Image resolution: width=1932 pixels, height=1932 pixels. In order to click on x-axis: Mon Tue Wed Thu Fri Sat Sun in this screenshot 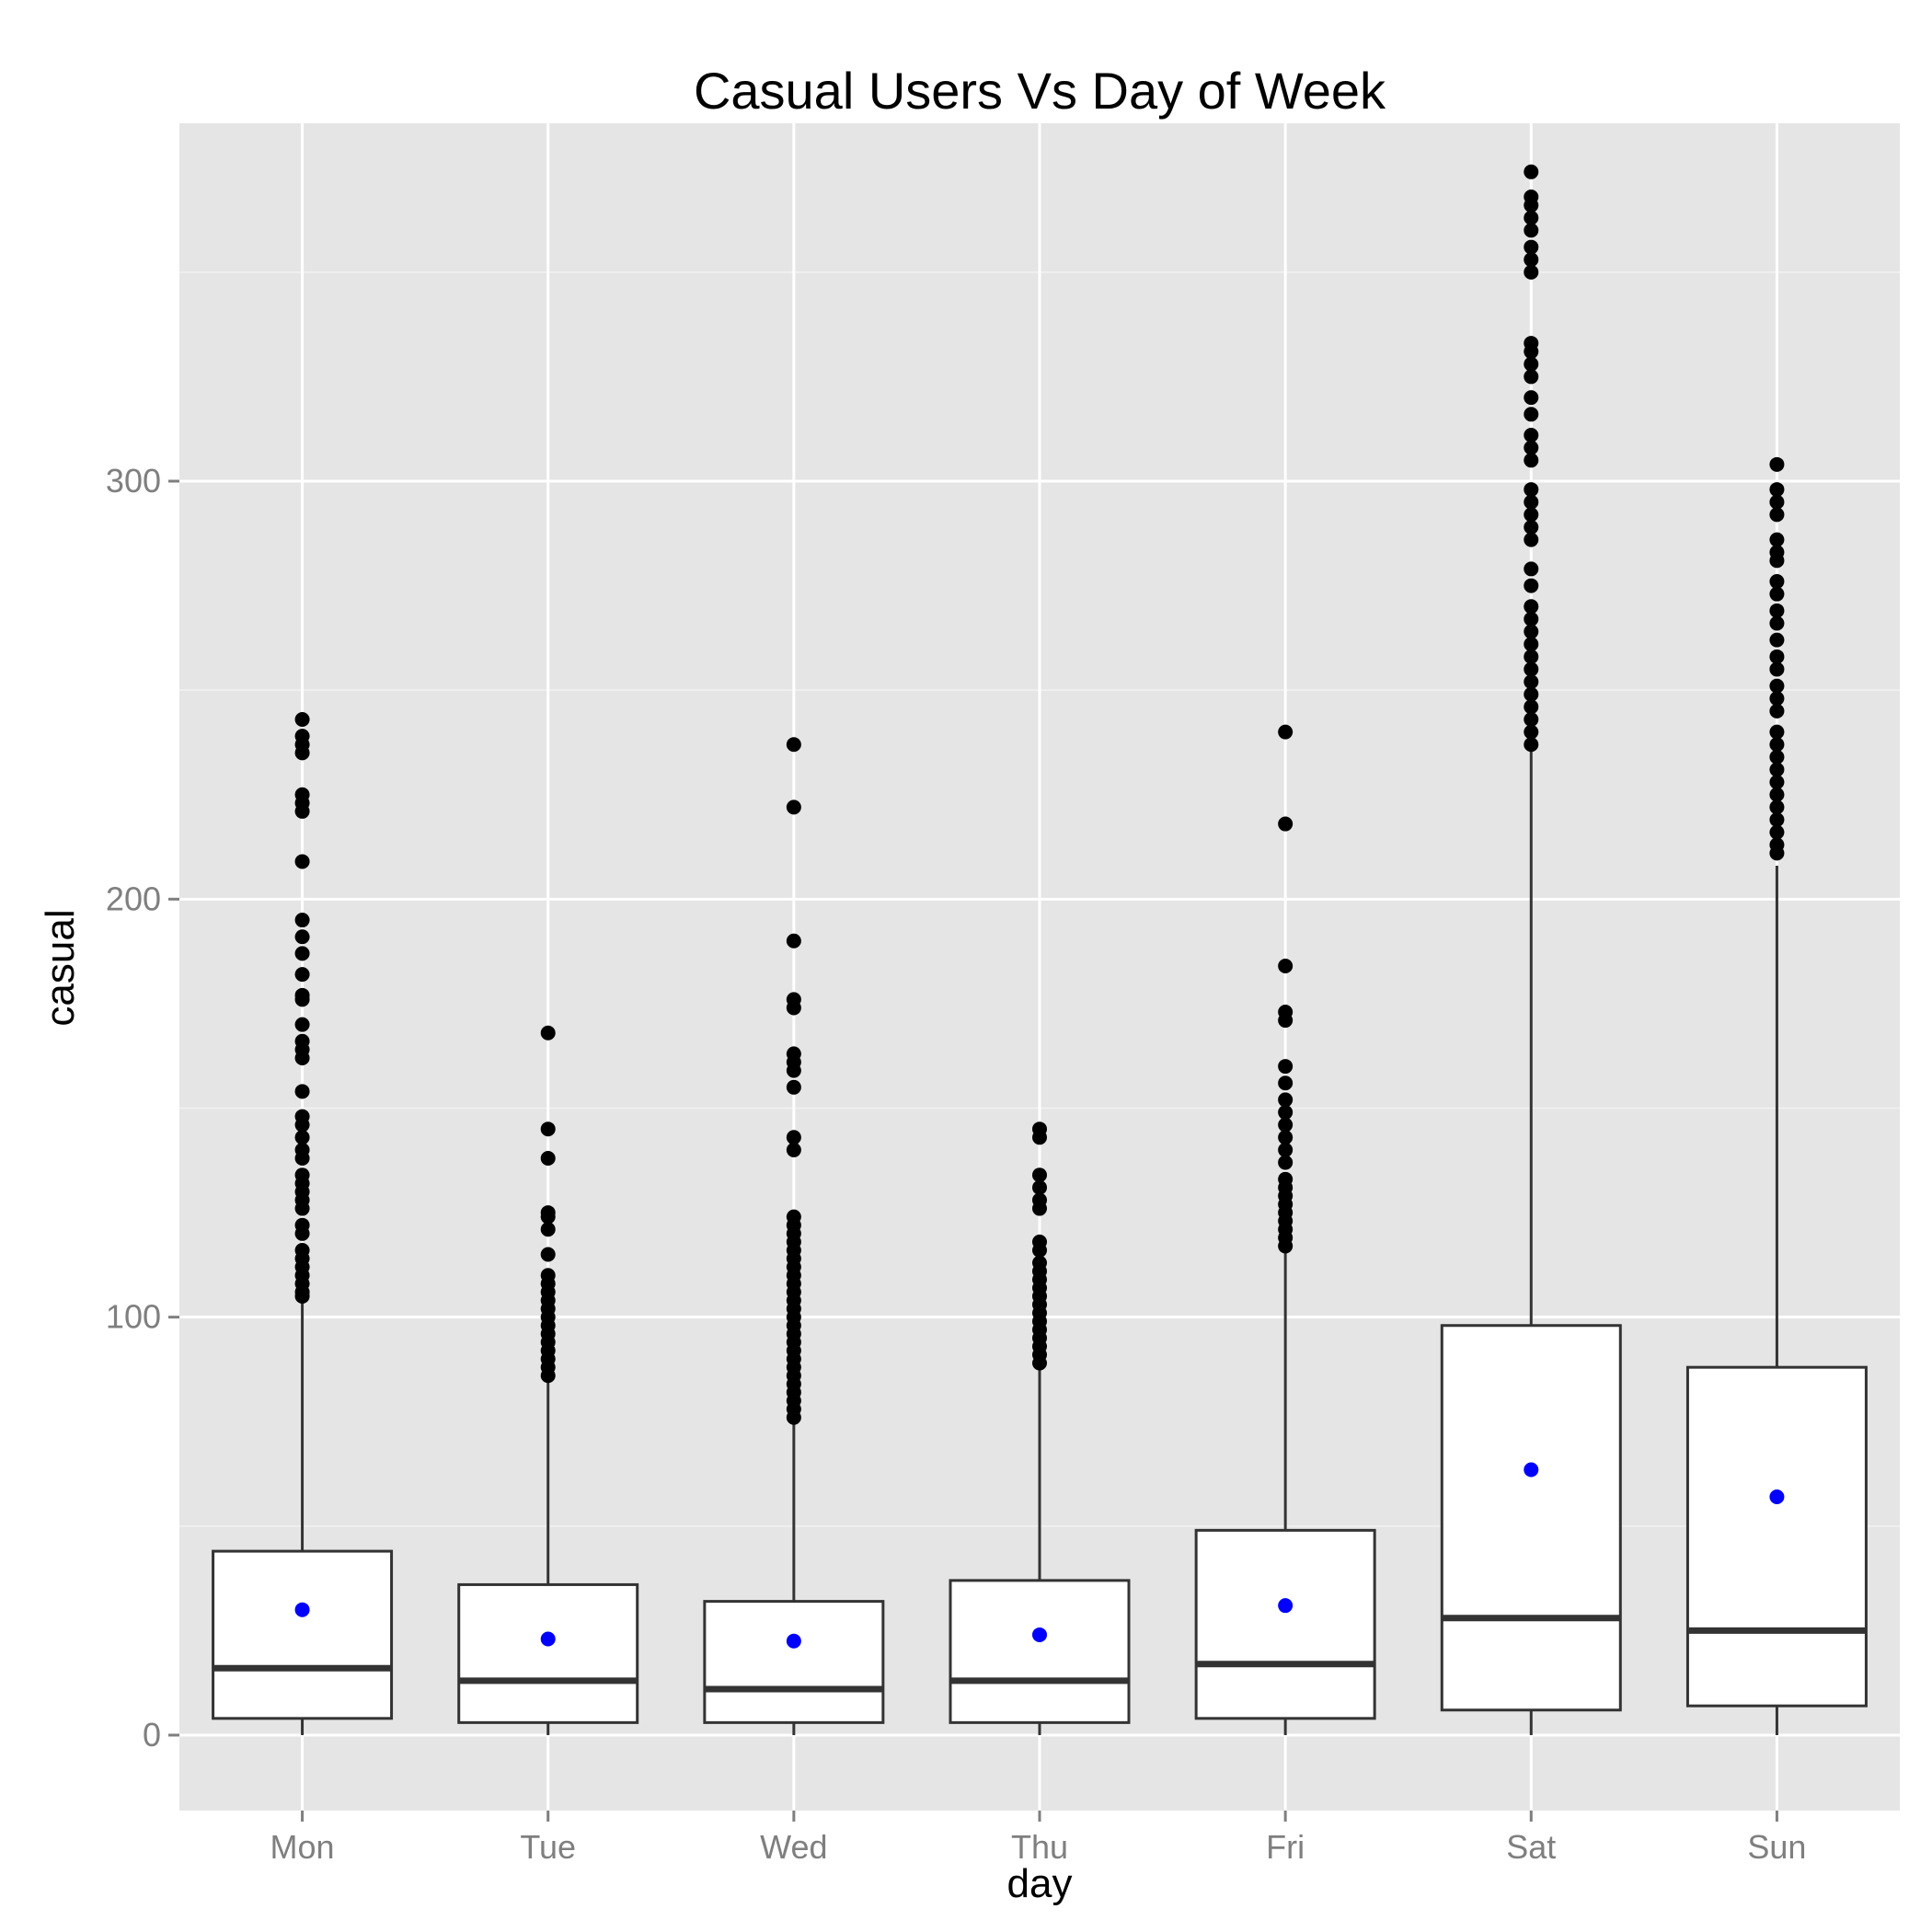, I will do `click(1038, 1838)`.